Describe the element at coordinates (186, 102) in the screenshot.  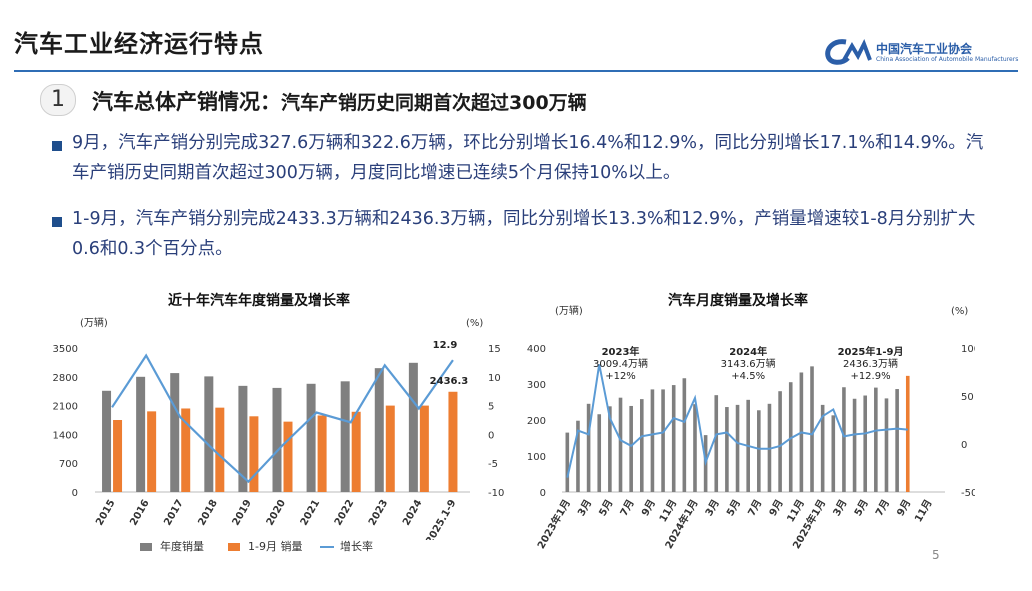
I see `section-heading-main: 汽车总体产销情况：` at that location.